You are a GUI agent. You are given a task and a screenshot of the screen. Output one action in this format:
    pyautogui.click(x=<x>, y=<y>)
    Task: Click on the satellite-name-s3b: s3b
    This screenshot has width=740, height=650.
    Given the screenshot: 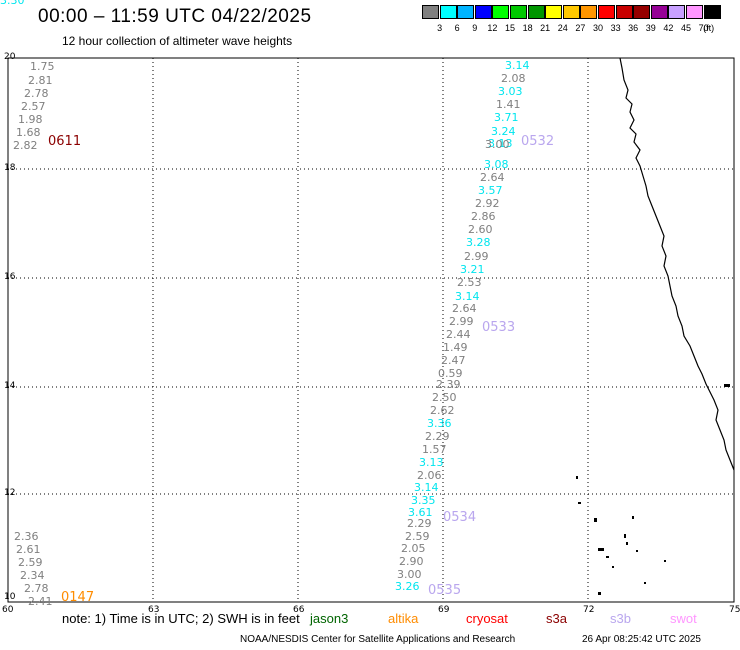 What is the action you would take?
    pyautogui.click(x=620, y=618)
    